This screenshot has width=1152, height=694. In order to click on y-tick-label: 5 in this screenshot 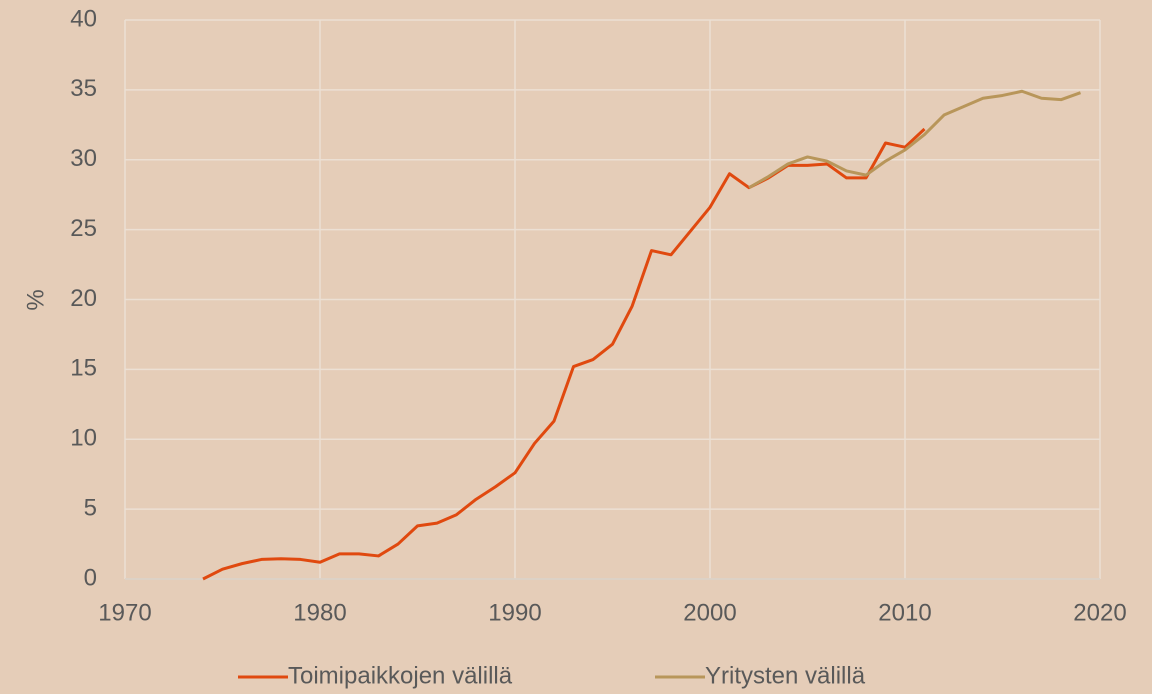, I will do `click(90, 507)`.